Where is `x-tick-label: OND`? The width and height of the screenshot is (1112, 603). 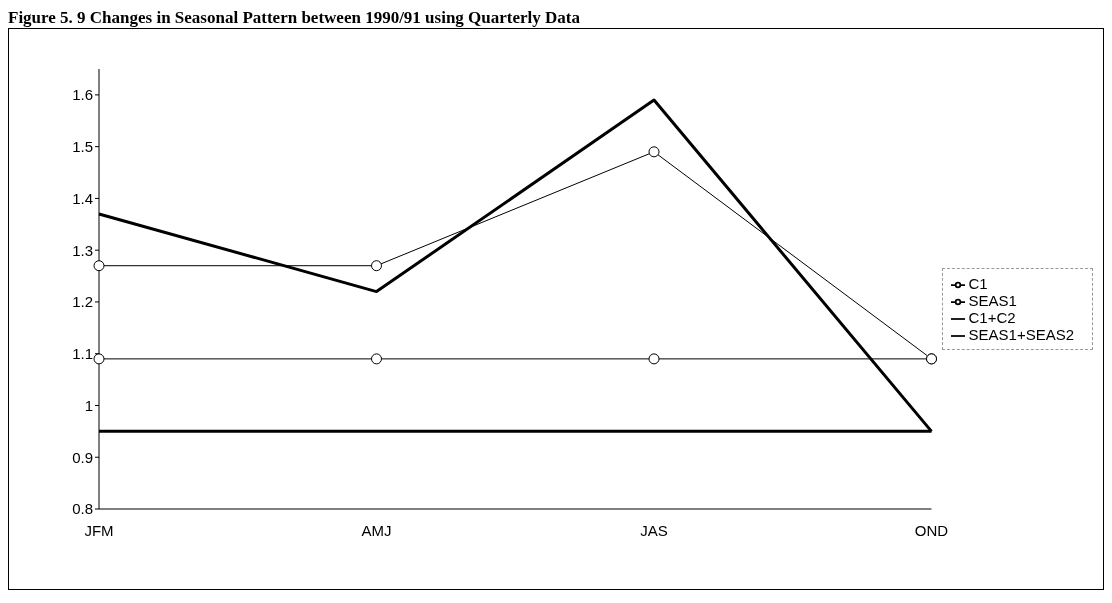
x-tick-label: OND is located at coordinates (931, 530).